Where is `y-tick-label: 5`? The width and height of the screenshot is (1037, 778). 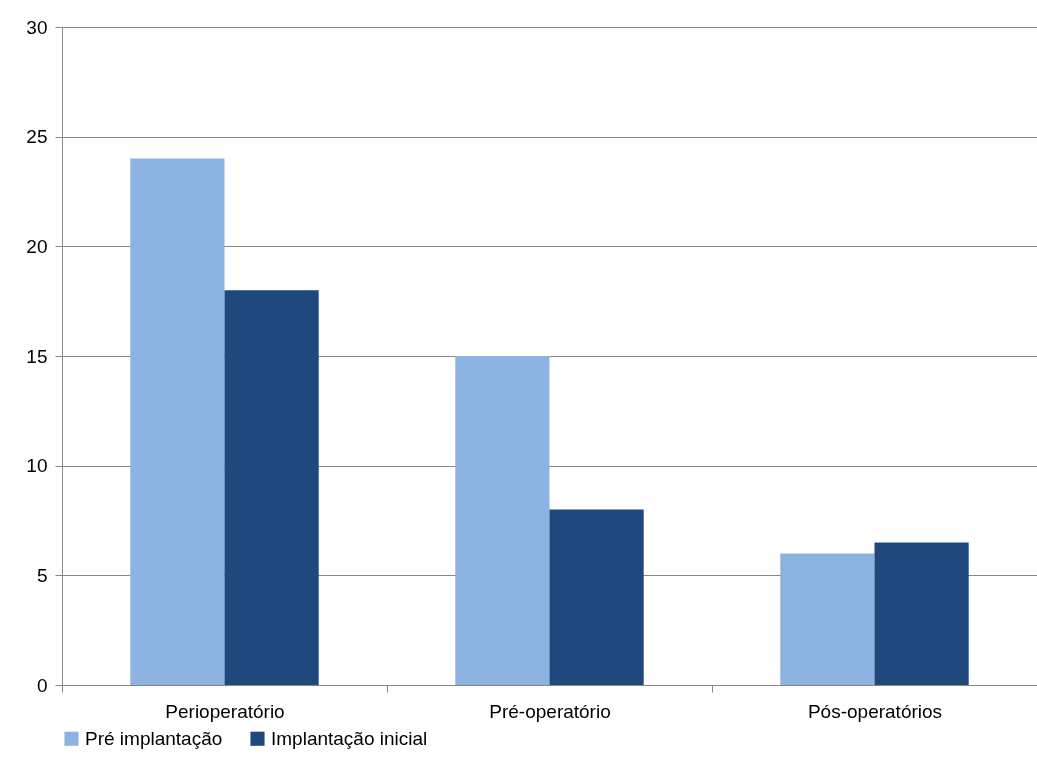 y-tick-label: 5 is located at coordinates (42, 575).